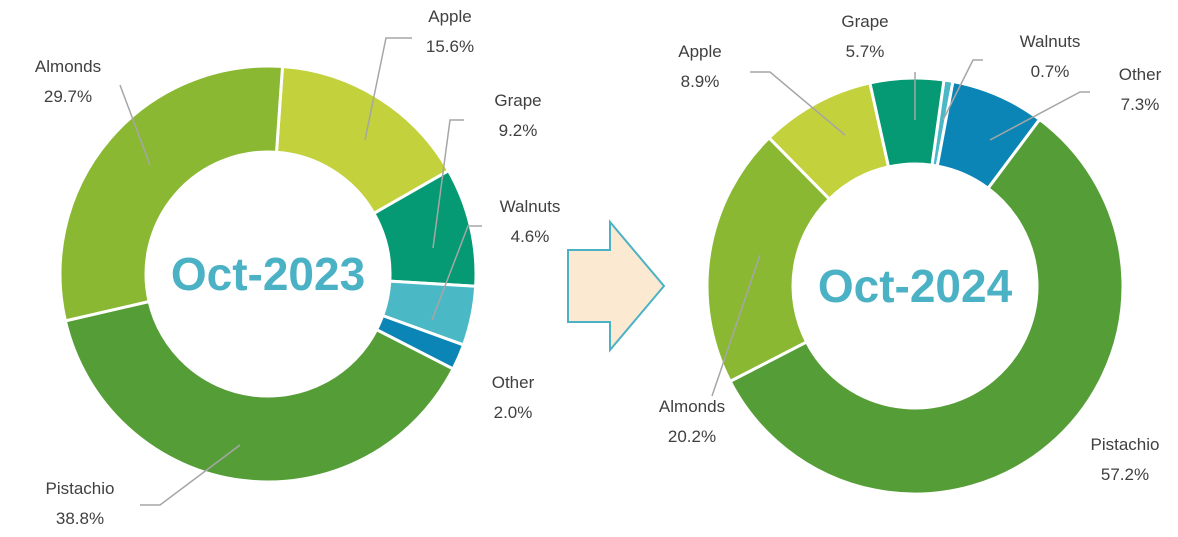 This screenshot has width=1178, height=537. I want to click on value-label: 15.6%, so click(450, 46).